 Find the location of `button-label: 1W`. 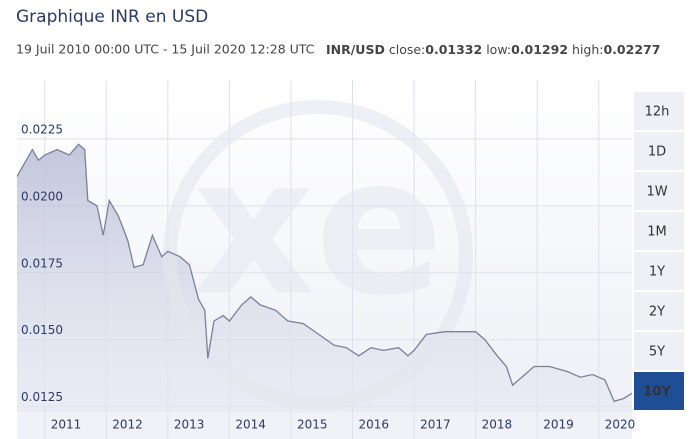

button-label: 1W is located at coordinates (656, 192).